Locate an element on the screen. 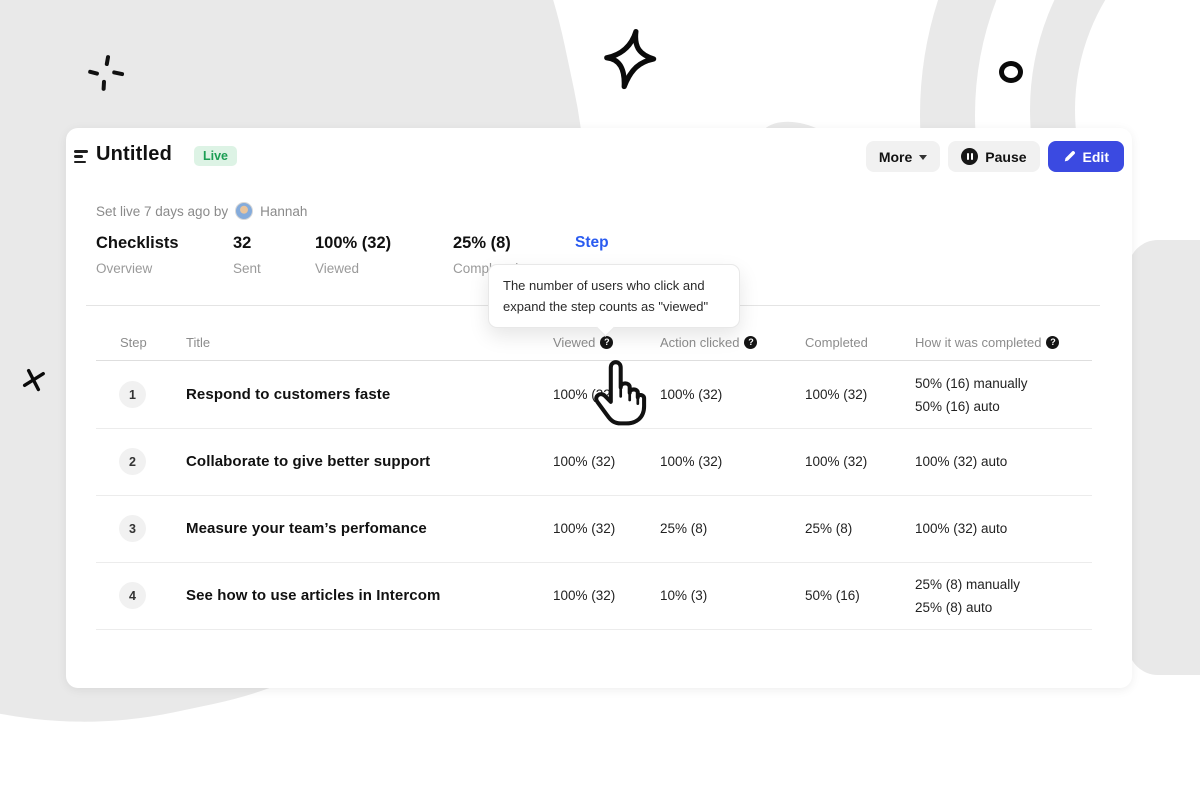  pause-circle-icon is located at coordinates (970, 156).